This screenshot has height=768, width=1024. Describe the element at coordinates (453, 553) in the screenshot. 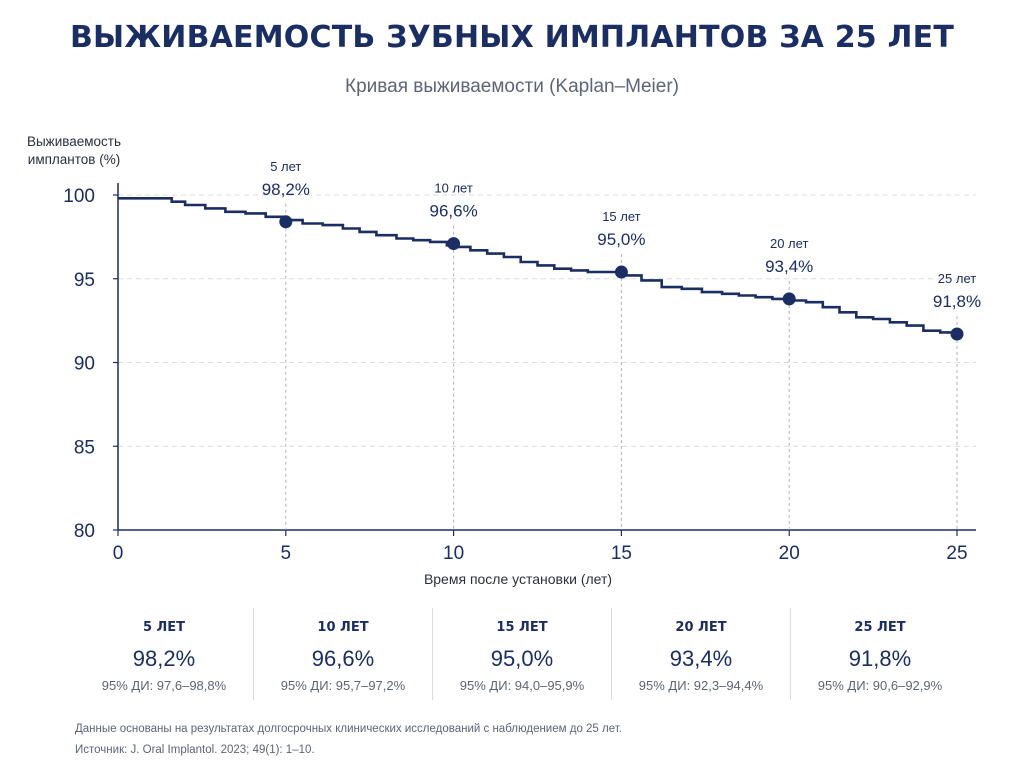

I see `x-tick-label: 10` at that location.